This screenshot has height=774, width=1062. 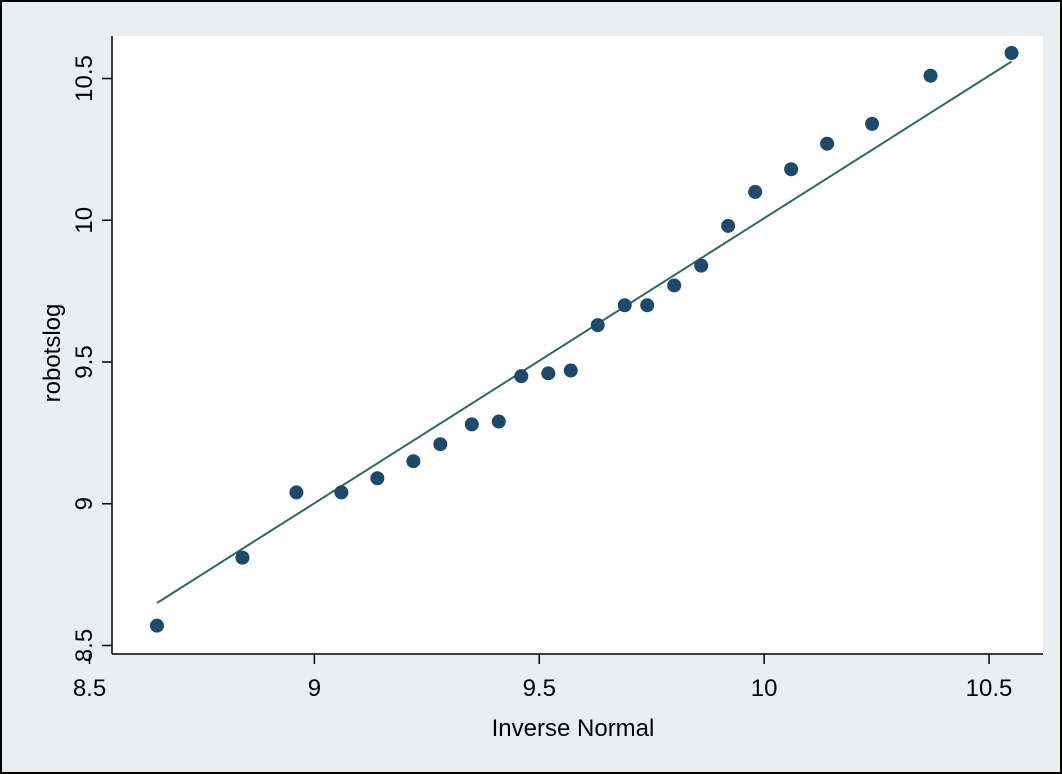 I want to click on x-tick-label: 10.5, so click(x=989, y=688).